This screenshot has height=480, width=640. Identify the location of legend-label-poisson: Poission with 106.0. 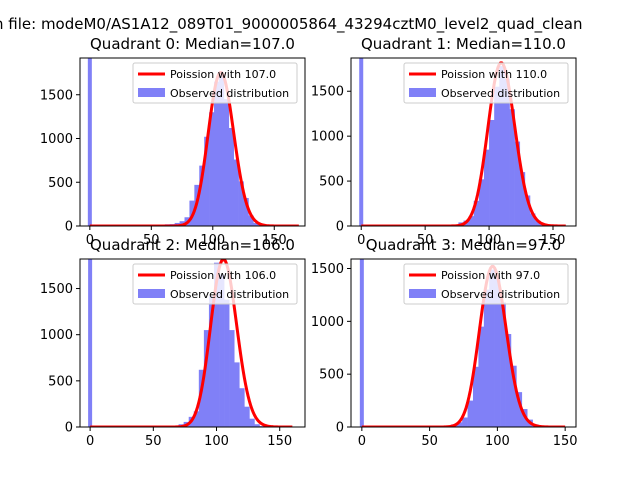
(223, 275).